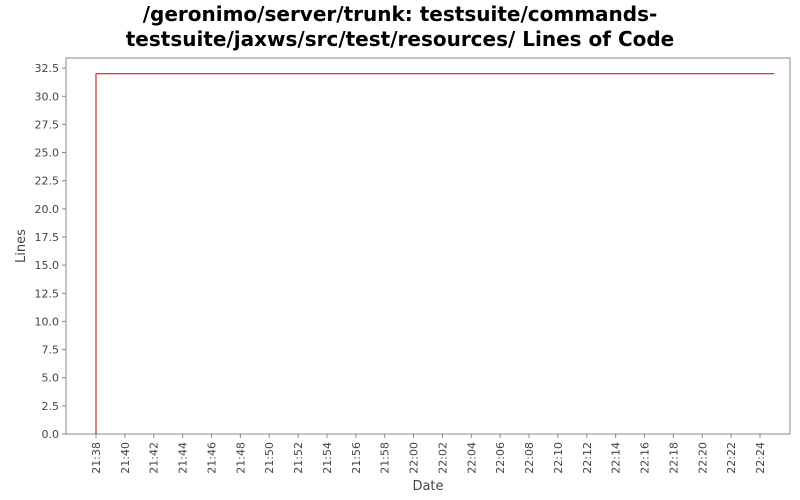  I want to click on x-tick-label: 21:48, so click(240, 458).